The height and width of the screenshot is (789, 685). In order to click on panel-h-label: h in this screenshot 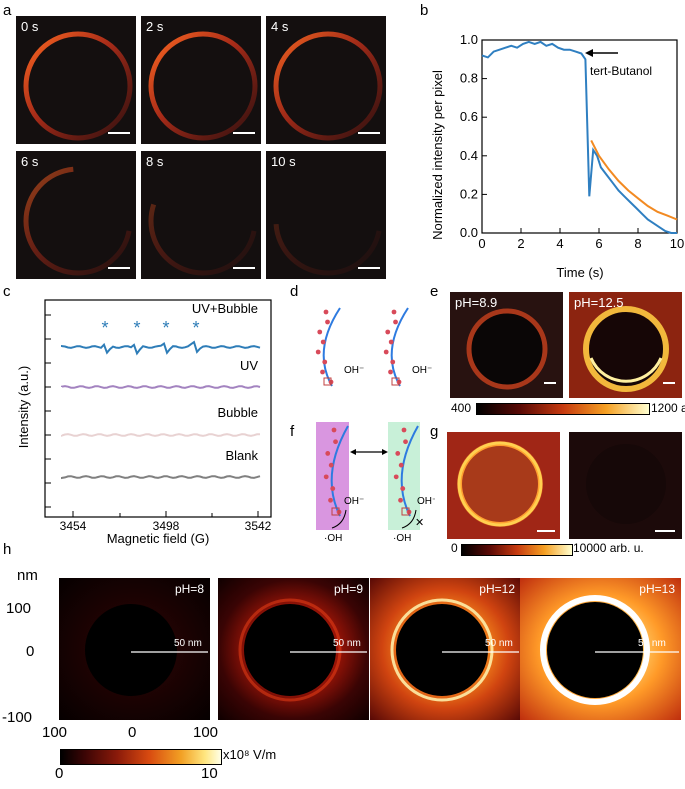, I will do `click(7, 549)`.